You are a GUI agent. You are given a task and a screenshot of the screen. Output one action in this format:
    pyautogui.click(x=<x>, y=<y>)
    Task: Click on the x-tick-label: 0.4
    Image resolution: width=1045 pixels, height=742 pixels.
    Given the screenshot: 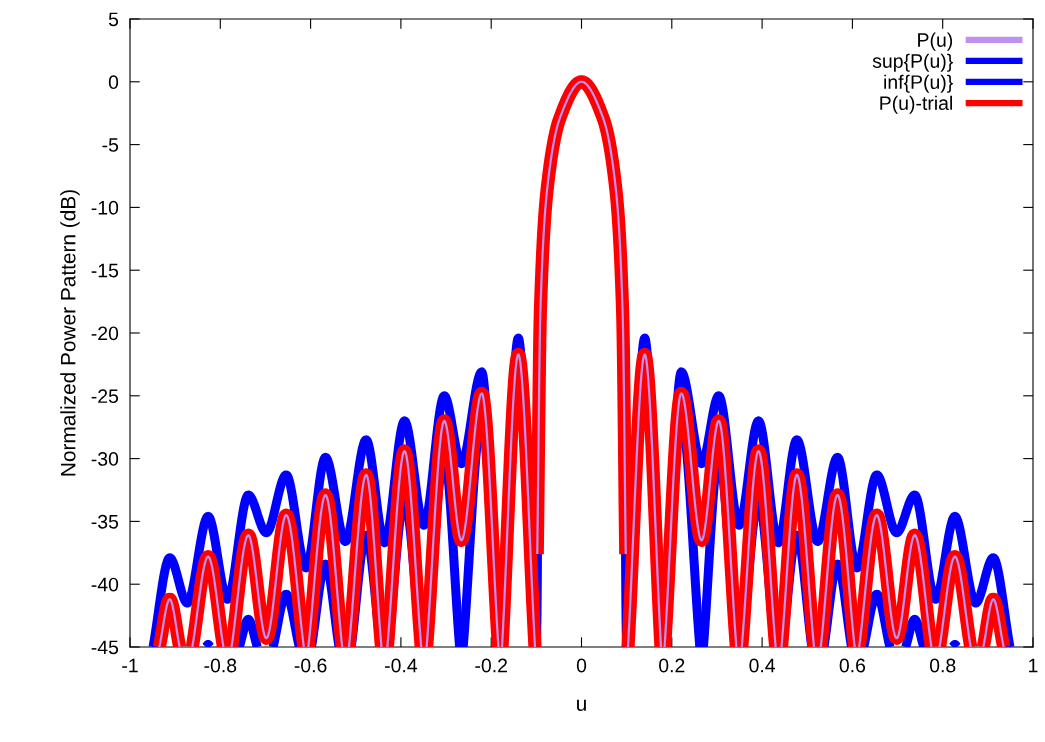 What is the action you would take?
    pyautogui.click(x=762, y=665)
    